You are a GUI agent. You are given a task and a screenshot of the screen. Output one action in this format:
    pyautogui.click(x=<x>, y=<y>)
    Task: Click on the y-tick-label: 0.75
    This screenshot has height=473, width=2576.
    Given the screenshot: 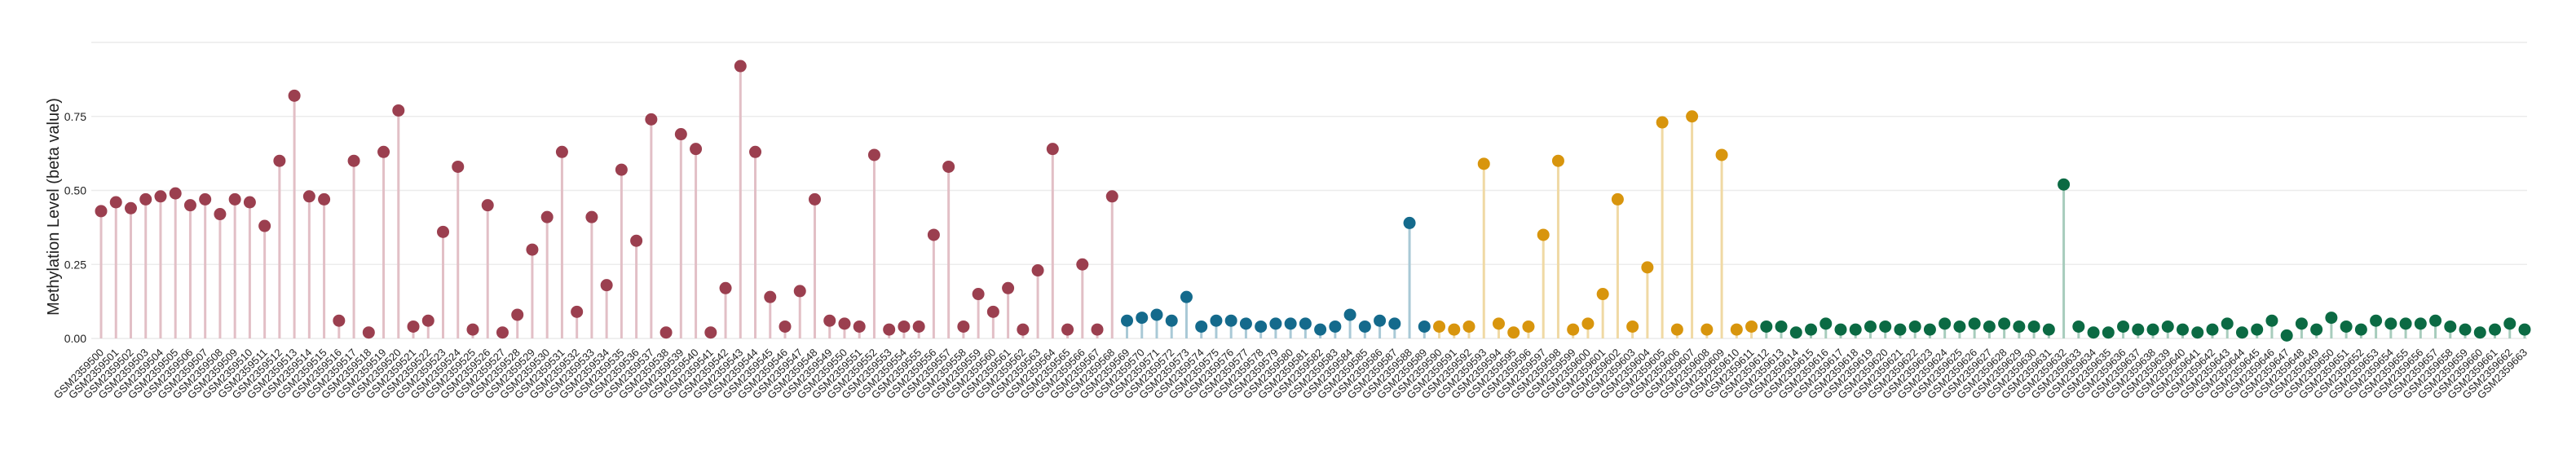 What is the action you would take?
    pyautogui.click(x=75, y=116)
    